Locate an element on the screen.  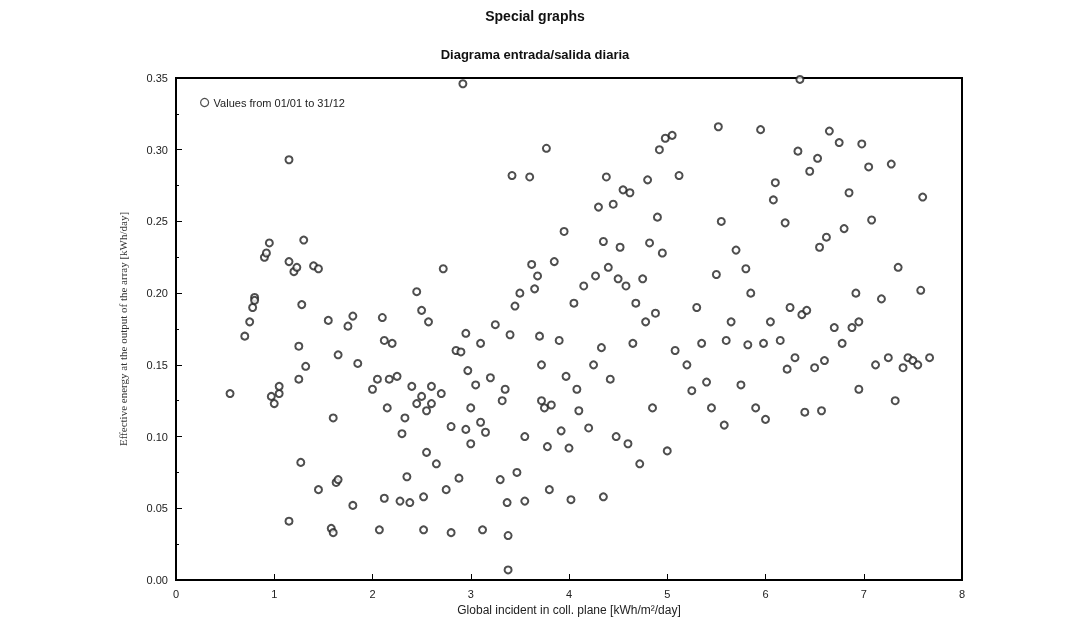
y-axis-title: Effective energy at the output of the array [kWh/day] is located at coordinates (122, 329).